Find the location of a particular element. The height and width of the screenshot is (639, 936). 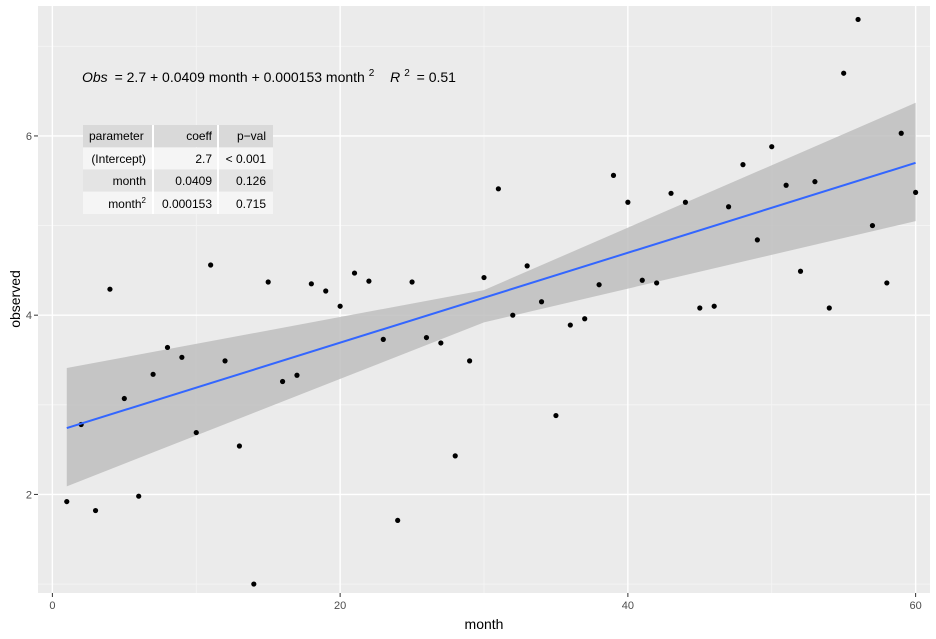

x-axis-ticks: 0 20 40 60 is located at coordinates (485, 602).